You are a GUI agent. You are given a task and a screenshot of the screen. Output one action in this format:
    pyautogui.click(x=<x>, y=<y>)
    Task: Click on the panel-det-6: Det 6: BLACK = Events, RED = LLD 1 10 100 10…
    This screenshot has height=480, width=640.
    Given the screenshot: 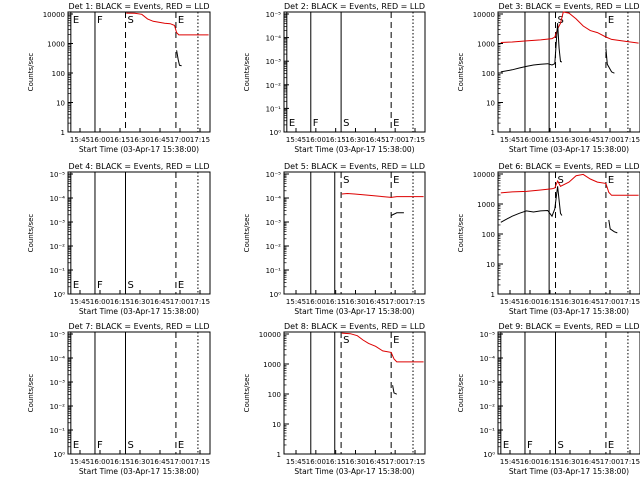 What is the action you would take?
    pyautogui.click(x=548, y=239)
    